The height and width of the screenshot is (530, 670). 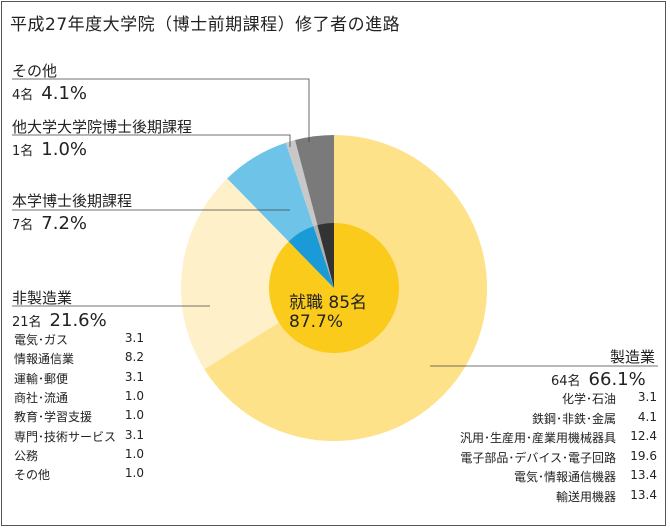 What do you see at coordinates (23, 151) in the screenshot?
I see `label-other-univ-count: 1名` at bounding box center [23, 151].